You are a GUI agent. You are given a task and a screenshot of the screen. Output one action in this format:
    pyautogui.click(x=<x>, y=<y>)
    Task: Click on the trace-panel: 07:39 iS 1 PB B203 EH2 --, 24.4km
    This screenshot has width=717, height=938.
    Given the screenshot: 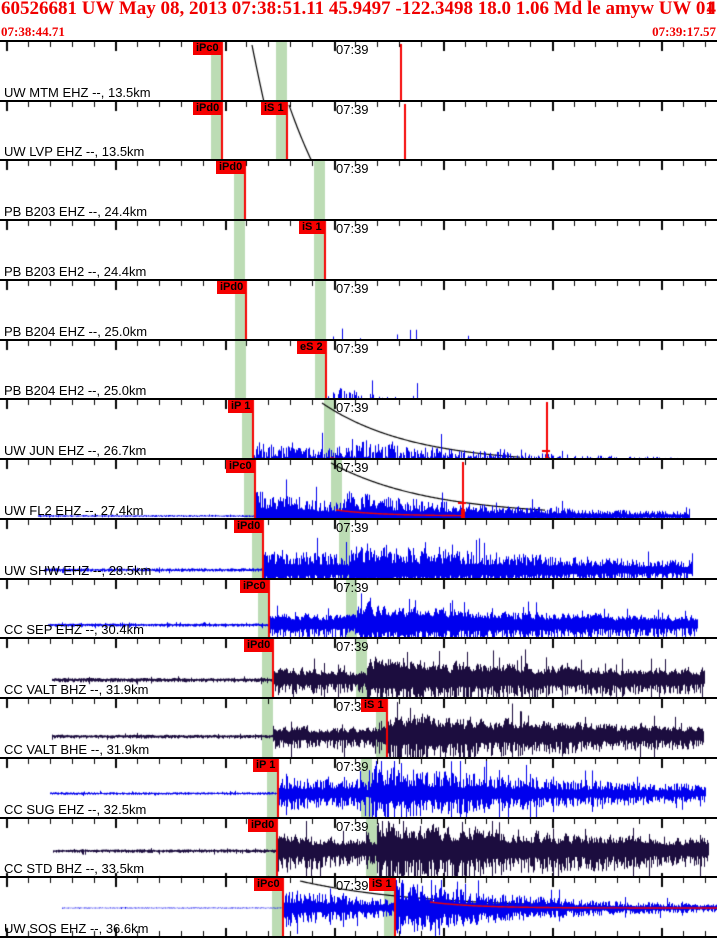 What is the action you would take?
    pyautogui.click(x=358, y=249)
    